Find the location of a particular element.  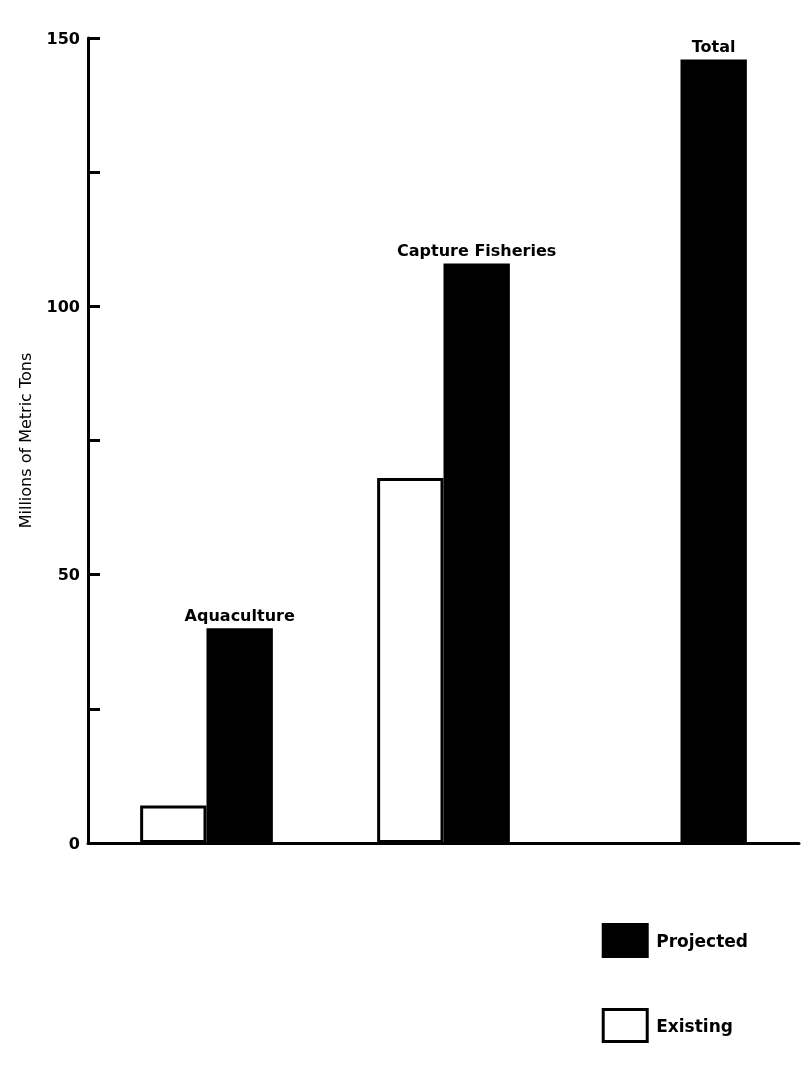

x-tick-label: Capture Fisheries is located at coordinates (477, 250).